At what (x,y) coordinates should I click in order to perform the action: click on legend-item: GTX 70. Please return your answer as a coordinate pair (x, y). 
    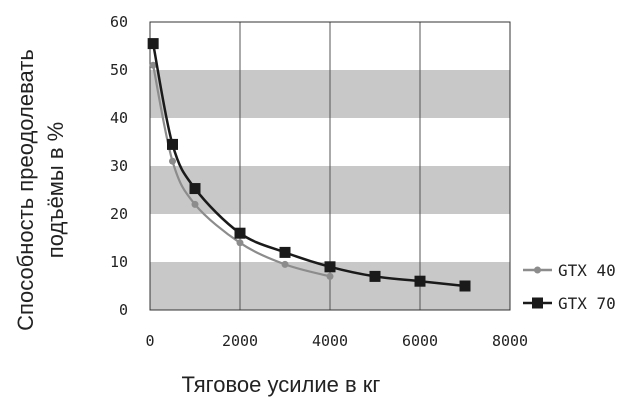
    Looking at the image, I should click on (569, 303).